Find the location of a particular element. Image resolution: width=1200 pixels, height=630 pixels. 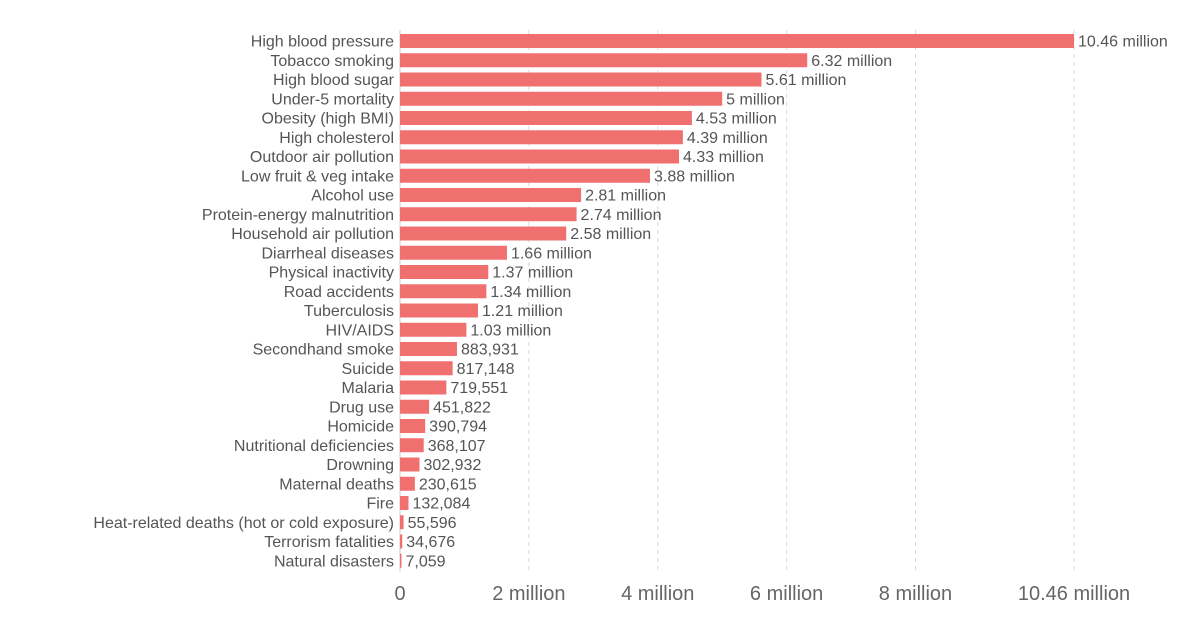

data-label: 55,596 is located at coordinates (432, 523).